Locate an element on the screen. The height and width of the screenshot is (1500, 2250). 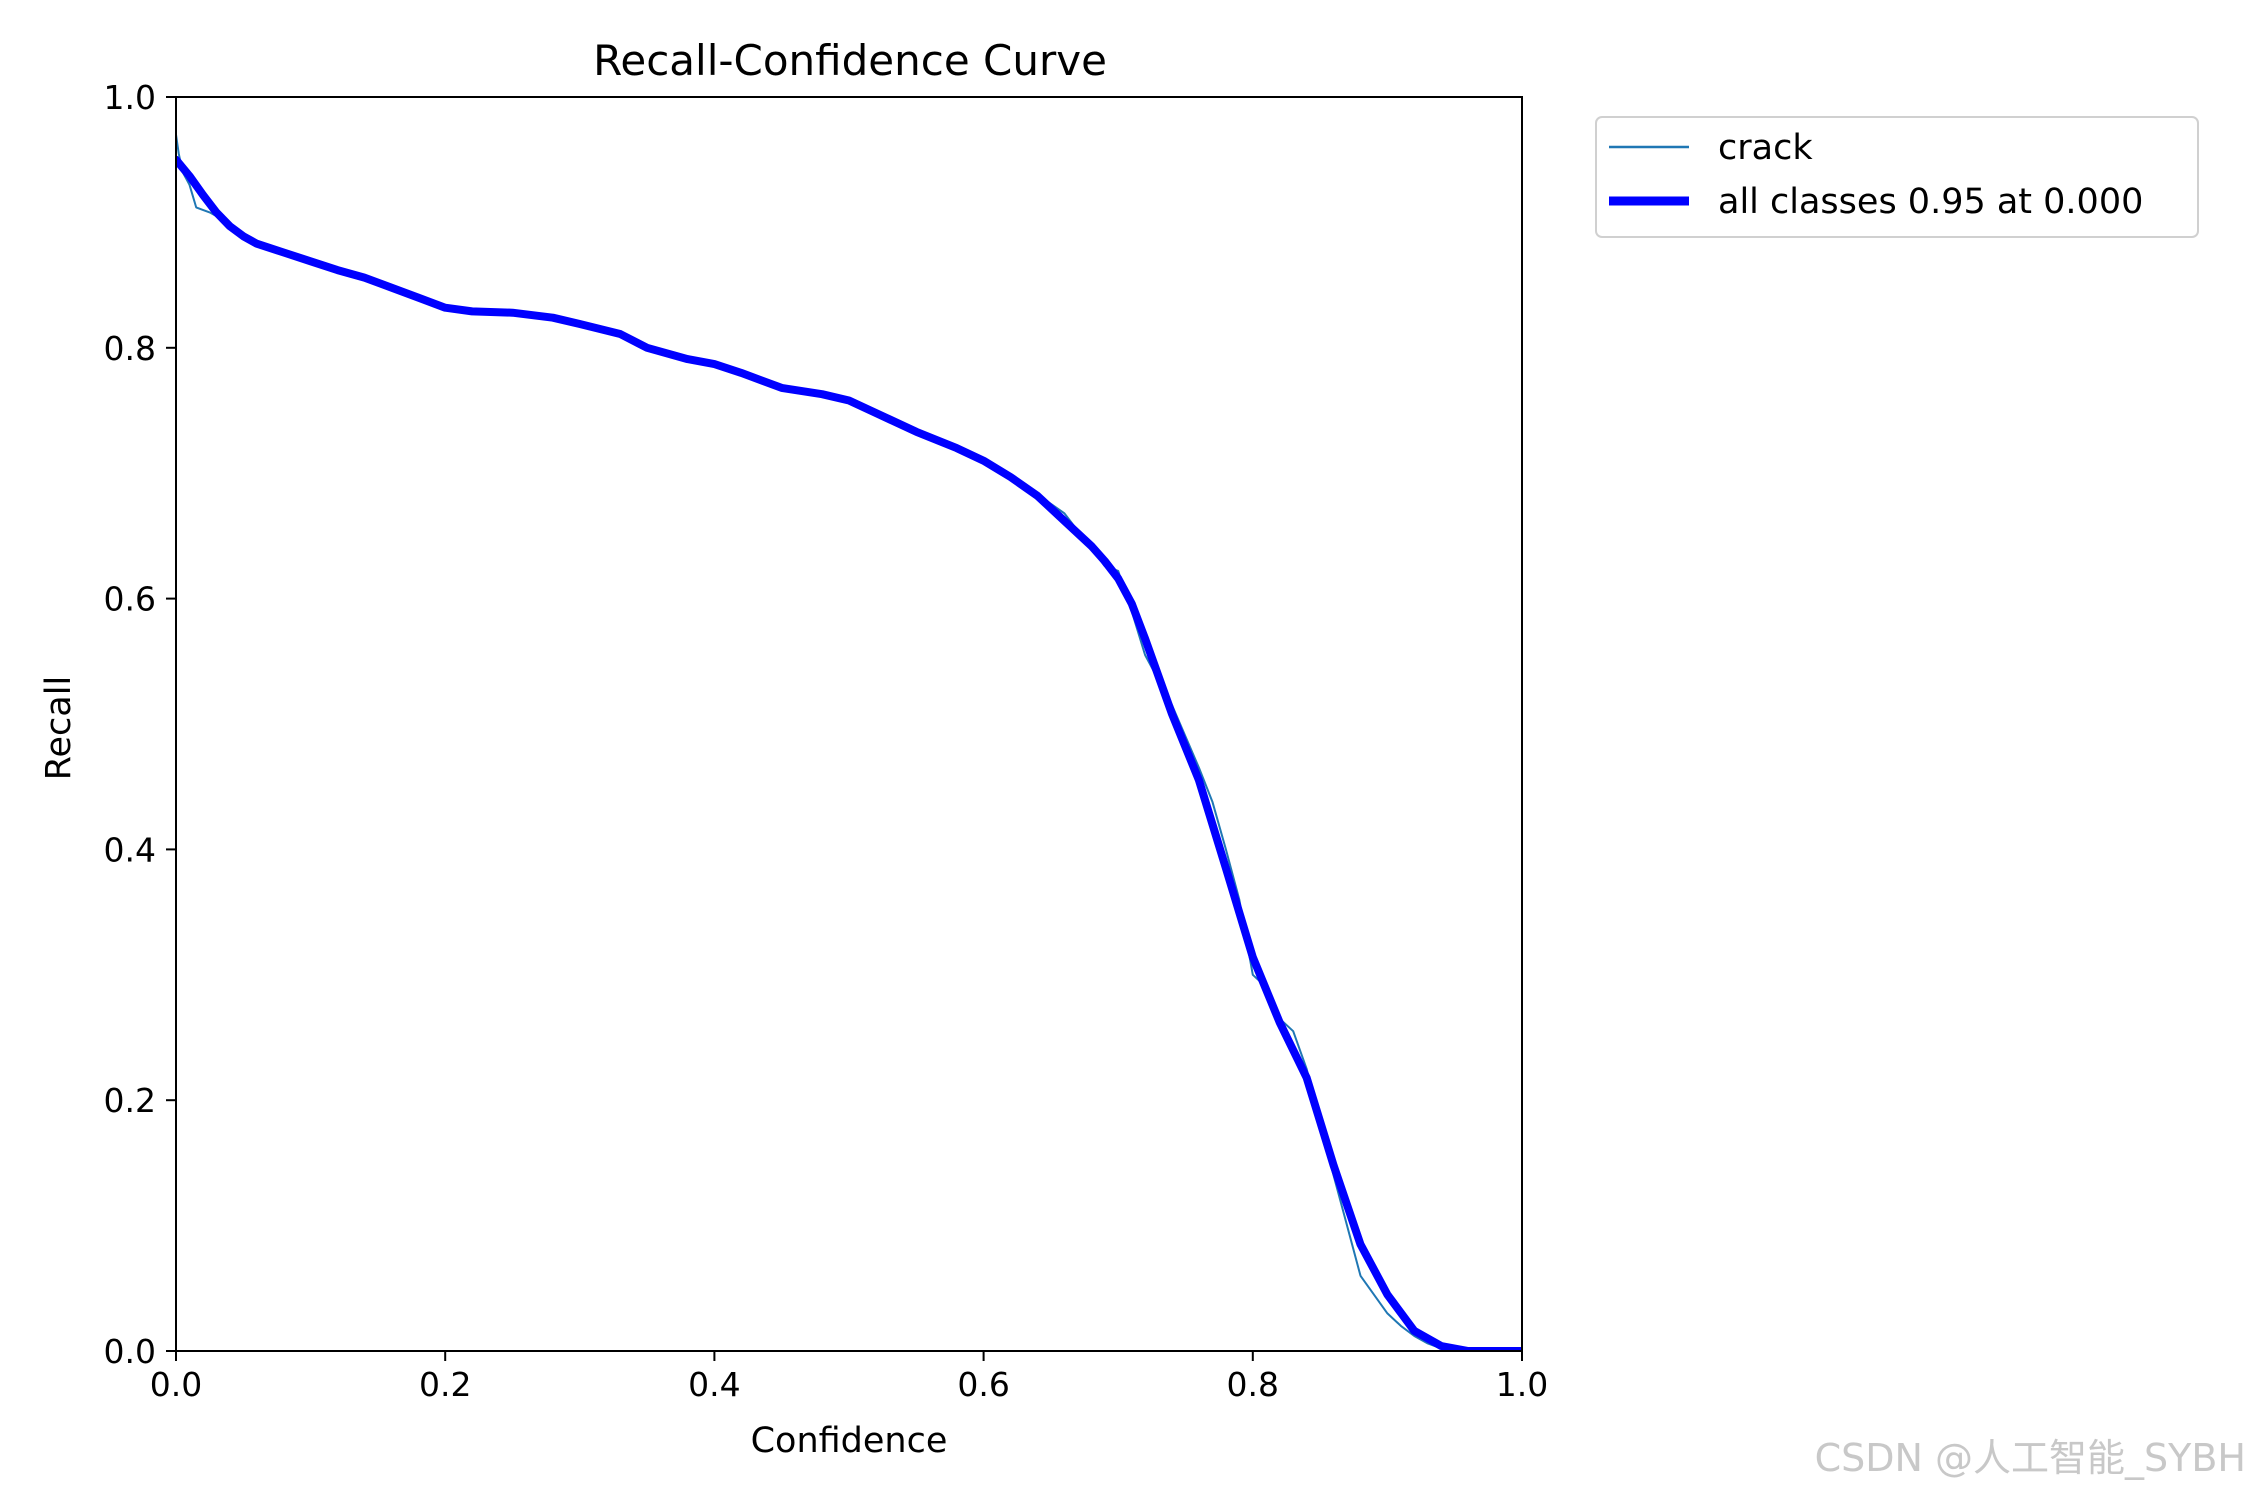
legend-label-crack: crack is located at coordinates (1765, 148).